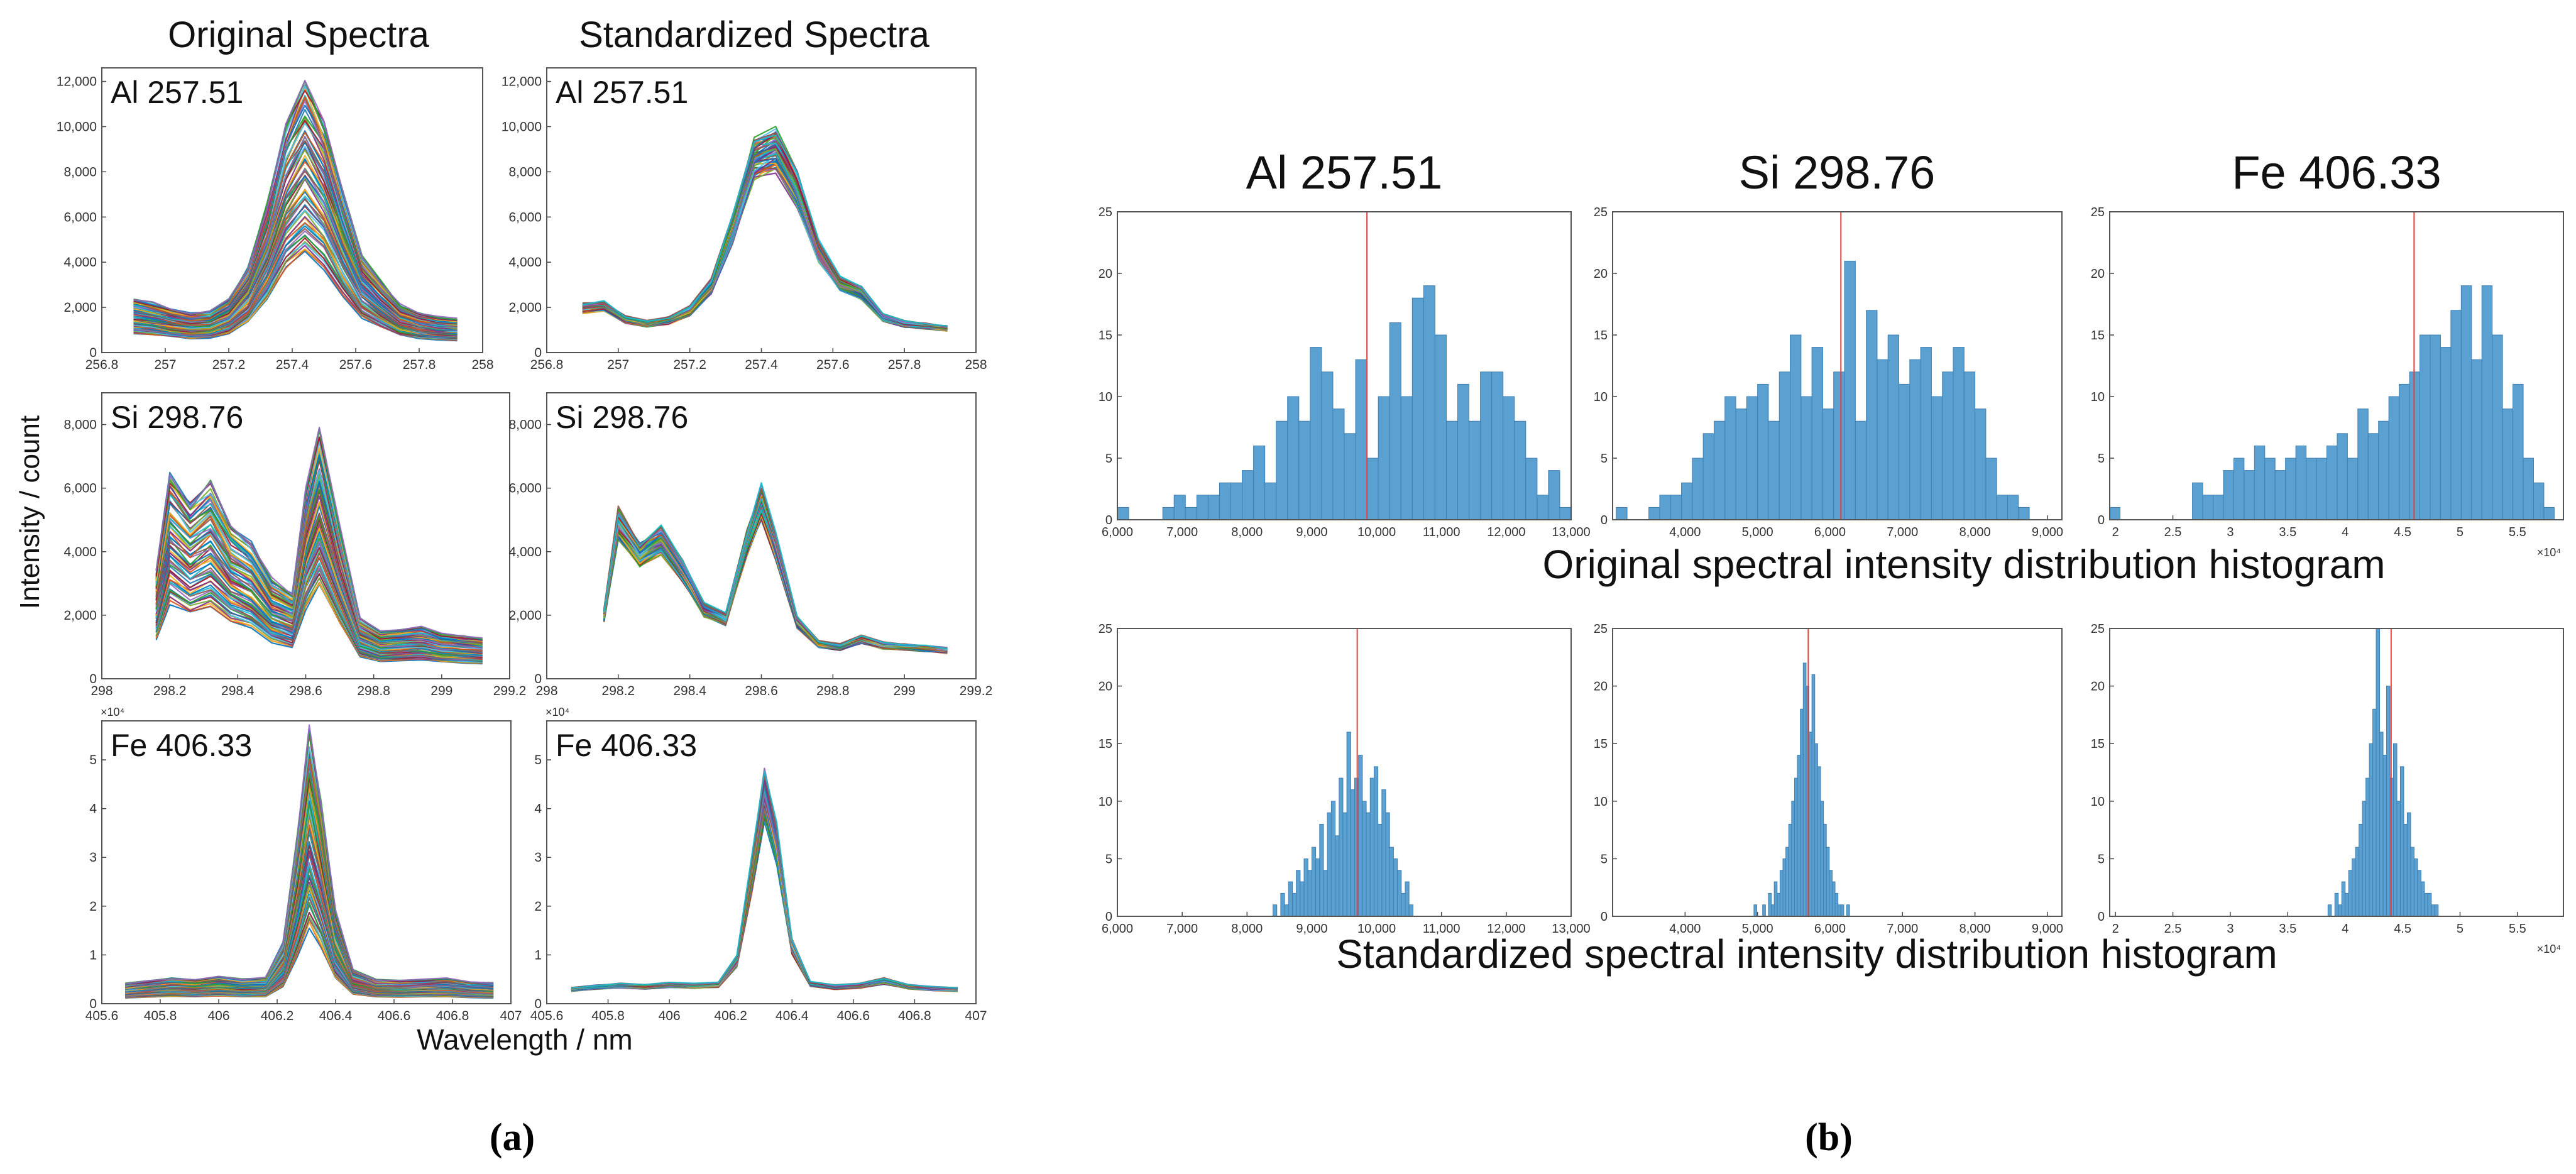  I want to click on y-tick-label: 25, so click(1105, 212).